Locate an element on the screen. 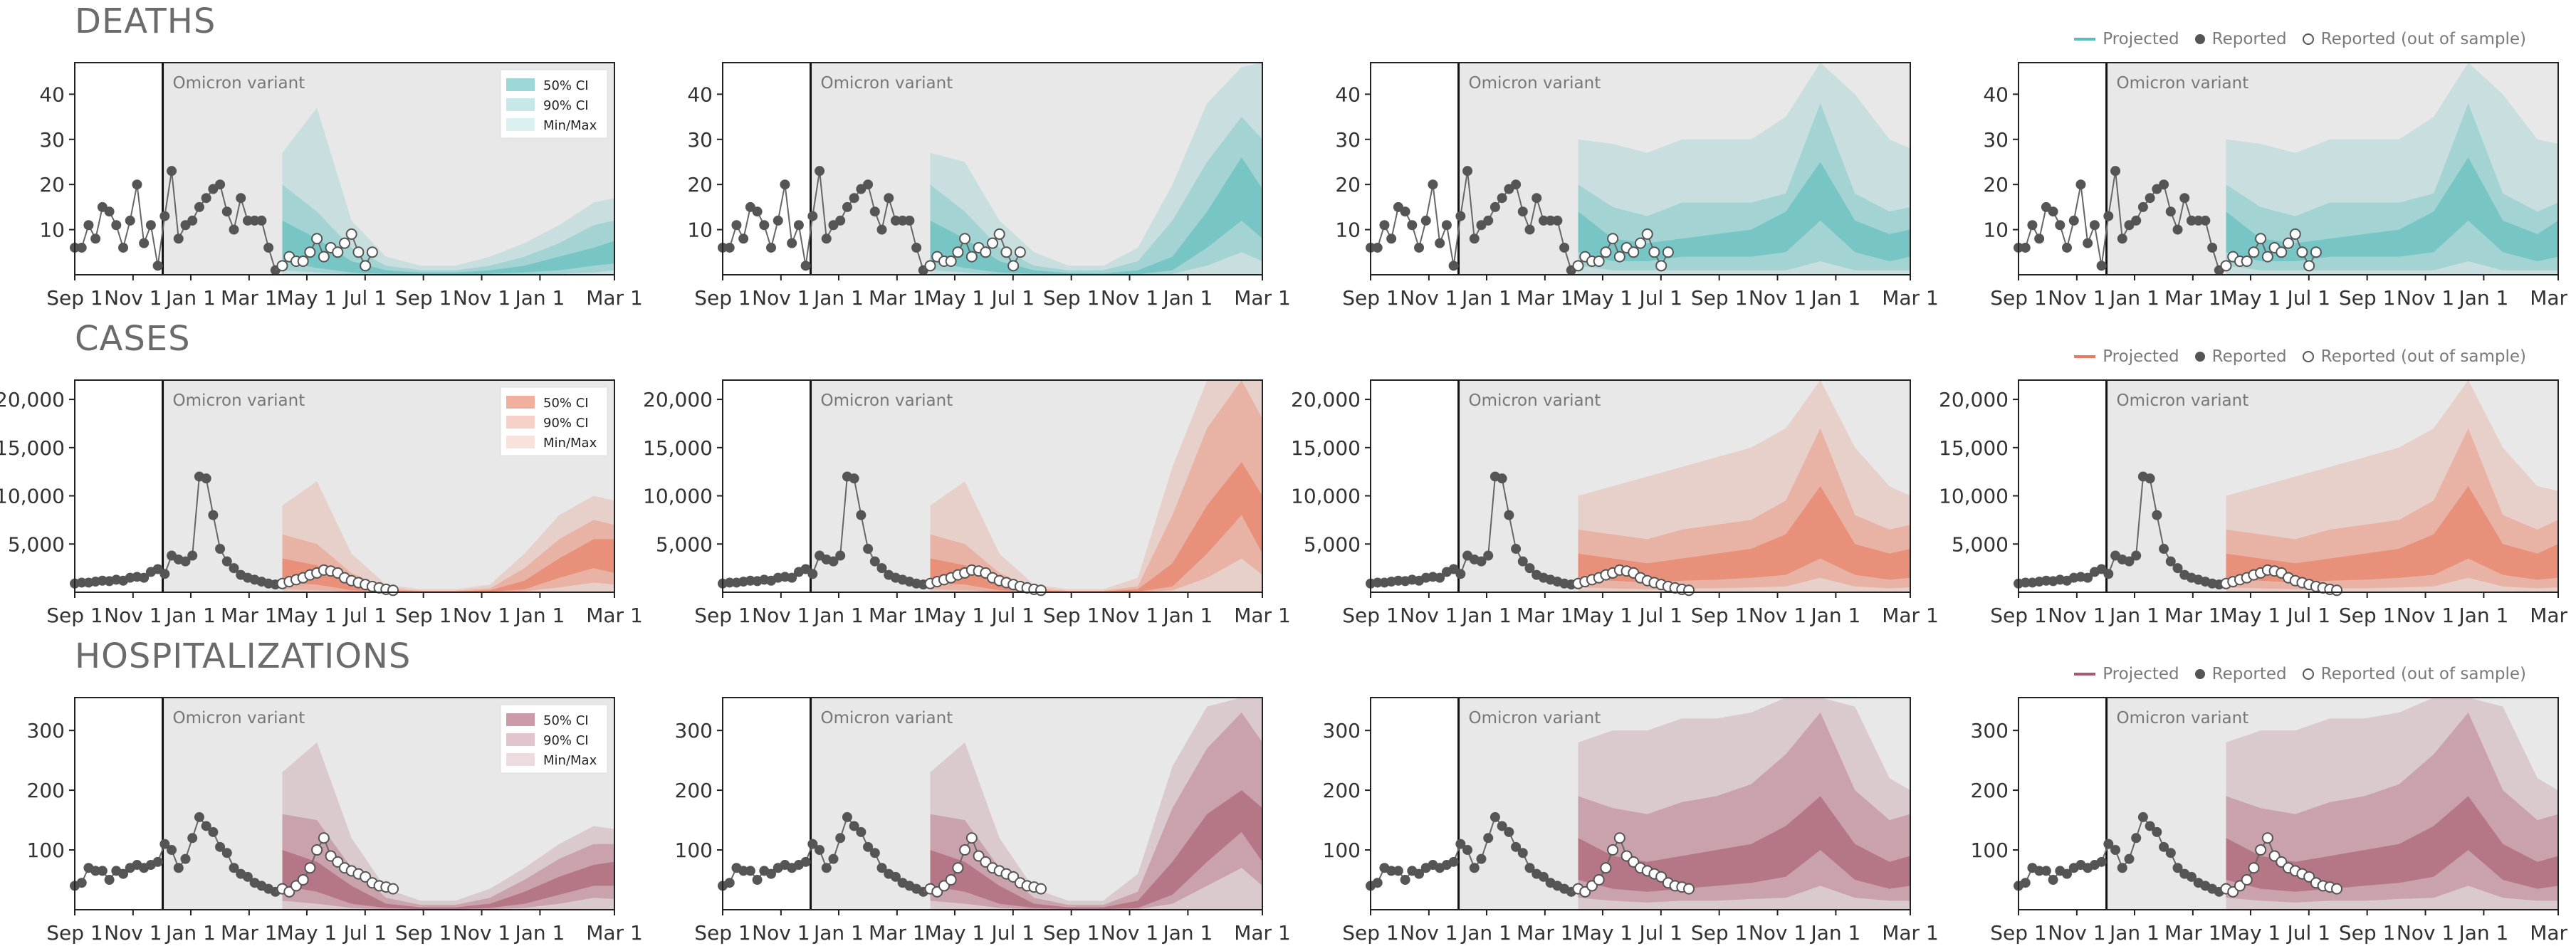 The width and height of the screenshot is (2576, 951). y-tick-label: 5,000 is located at coordinates (36, 544).